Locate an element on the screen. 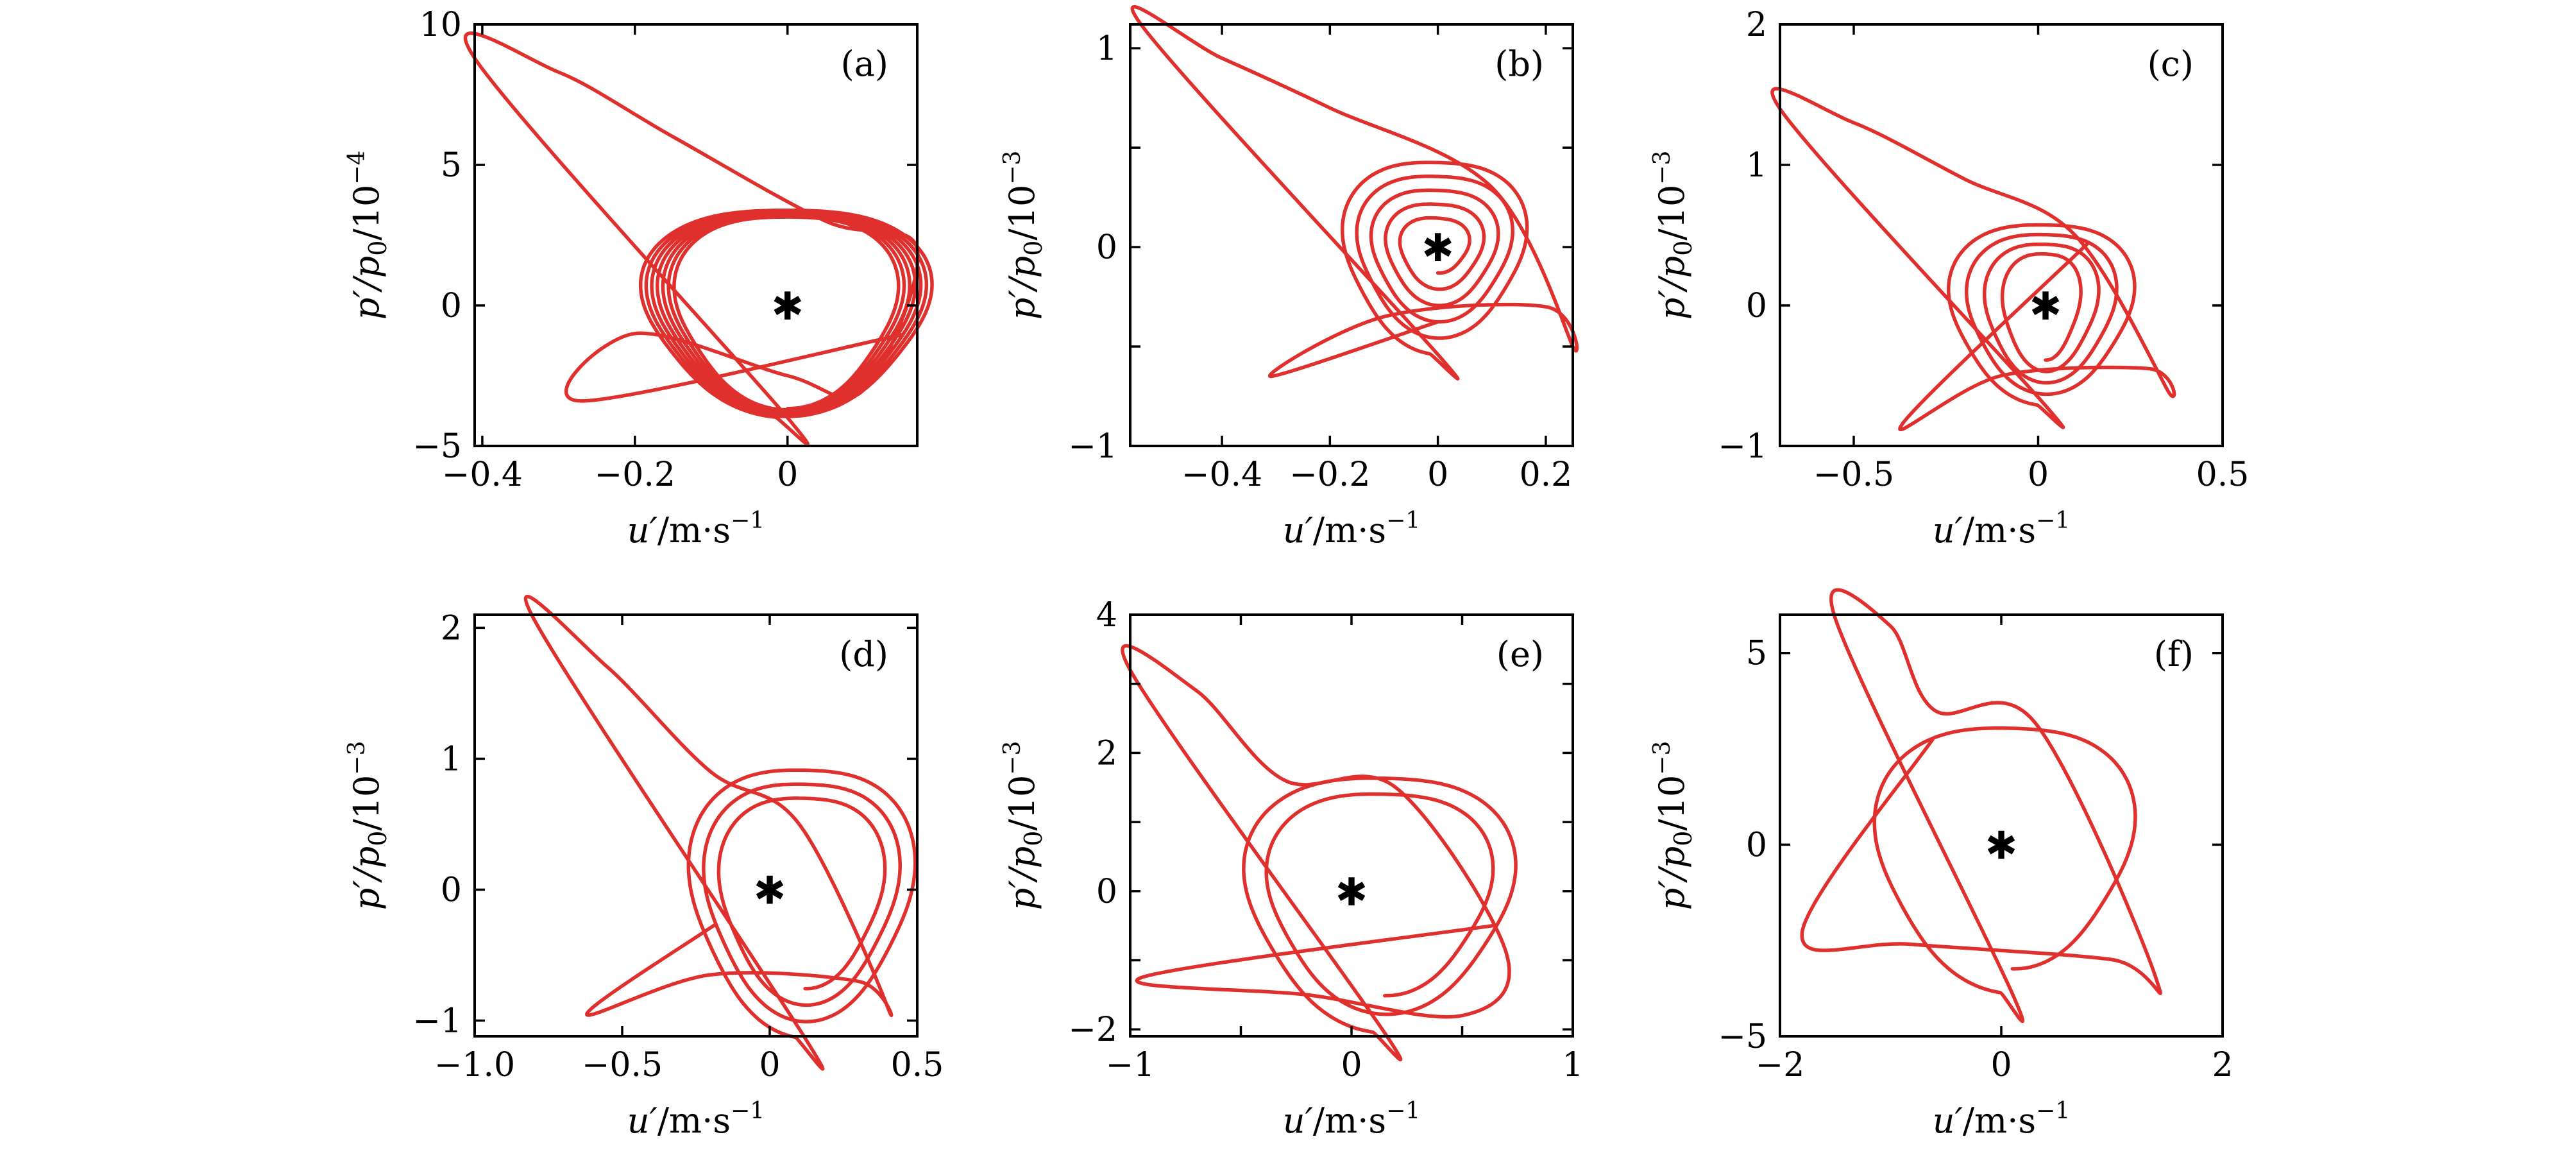  chart-panel-5: −1 0 1 −2 0 2 4 ✱ (e) u′/m·s−1 p′/p0/10−3 is located at coordinates (1291, 869).